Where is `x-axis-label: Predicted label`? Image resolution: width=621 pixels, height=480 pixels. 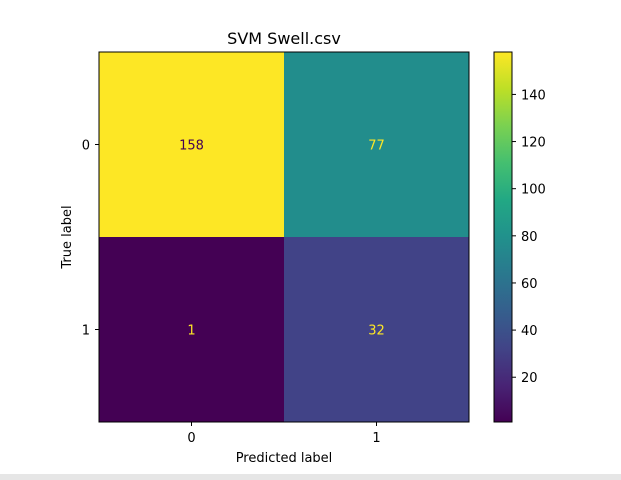 x-axis-label: Predicted label is located at coordinates (284, 458).